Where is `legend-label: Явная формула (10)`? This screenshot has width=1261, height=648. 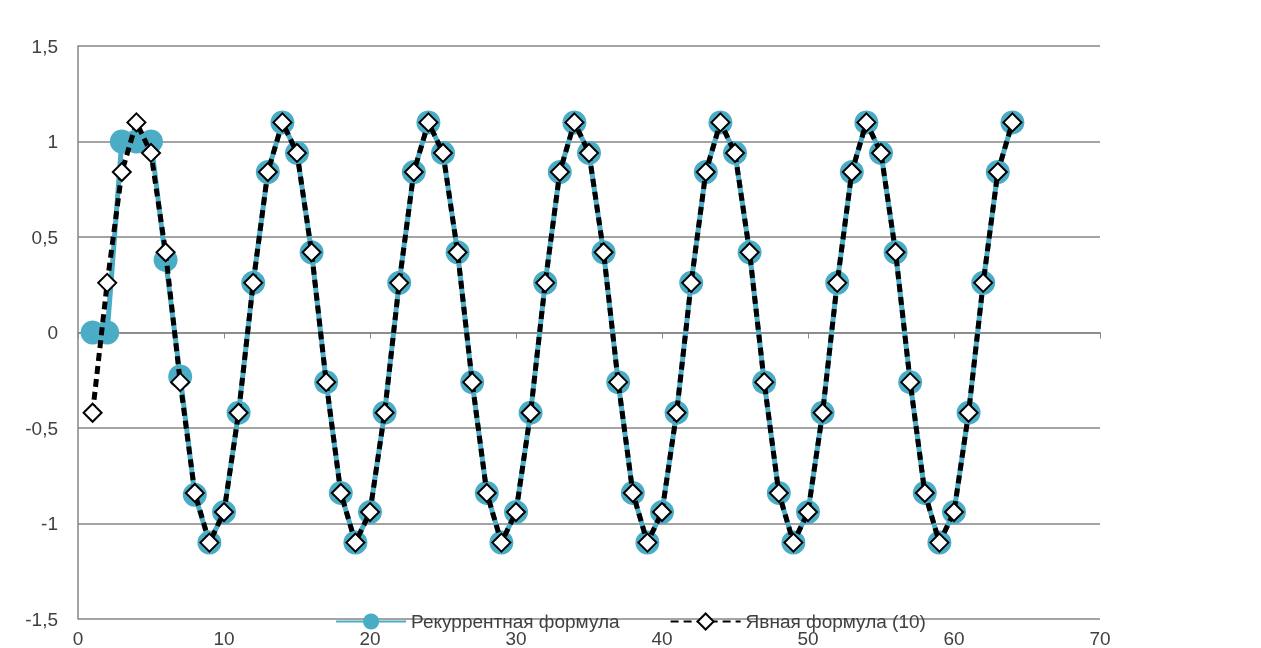
legend-label: Явная формула (10) is located at coordinates (835, 621).